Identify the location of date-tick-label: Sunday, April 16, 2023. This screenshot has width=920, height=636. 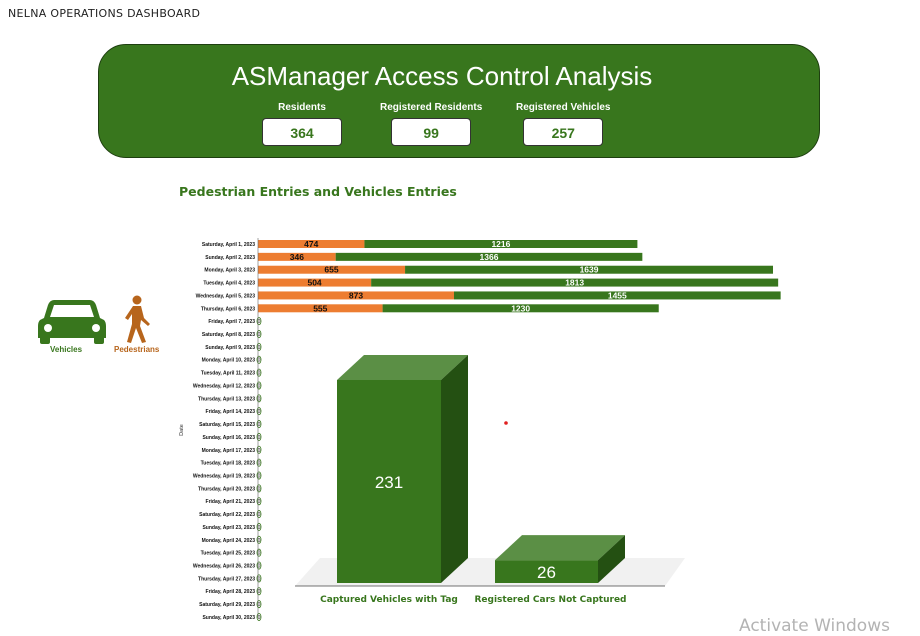
(228, 438).